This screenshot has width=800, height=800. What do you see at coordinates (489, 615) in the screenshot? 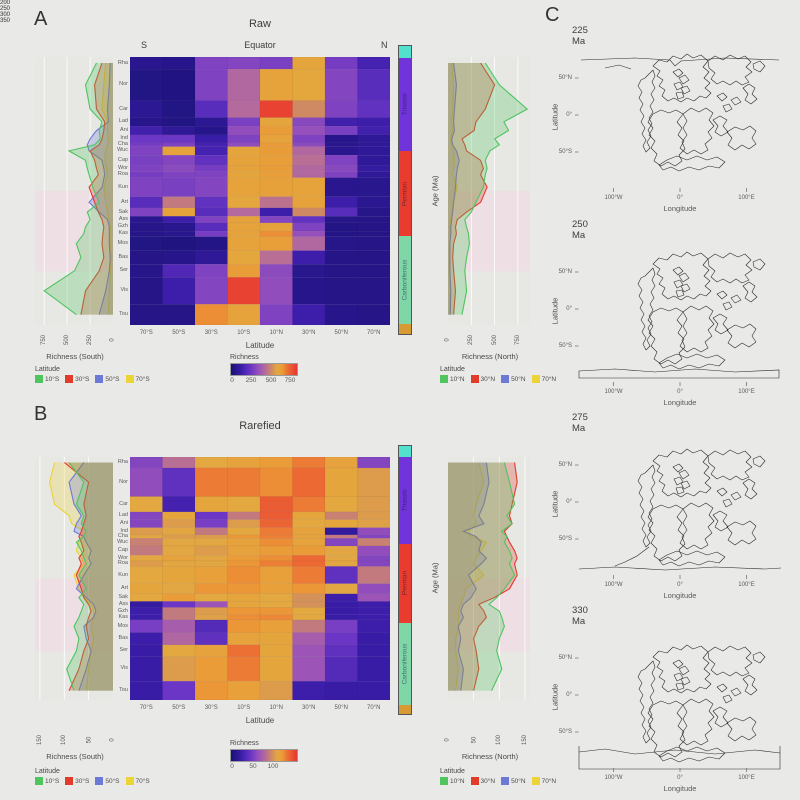
I see `icehouse-band` at bounding box center [489, 615].